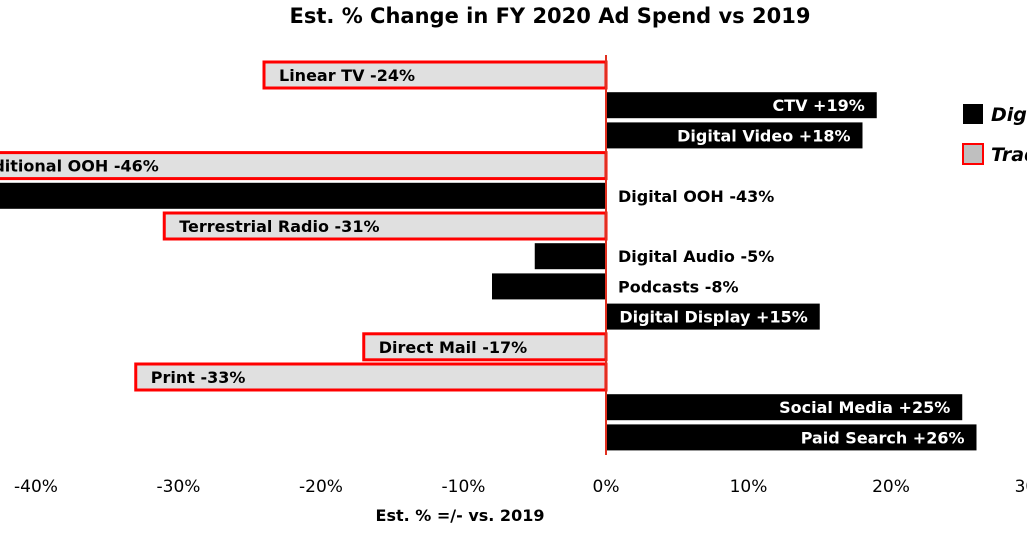 Image resolution: width=1027 pixels, height=539 pixels. Describe the element at coordinates (198, 377) in the screenshot. I see `bar-label: Print -33%` at that location.